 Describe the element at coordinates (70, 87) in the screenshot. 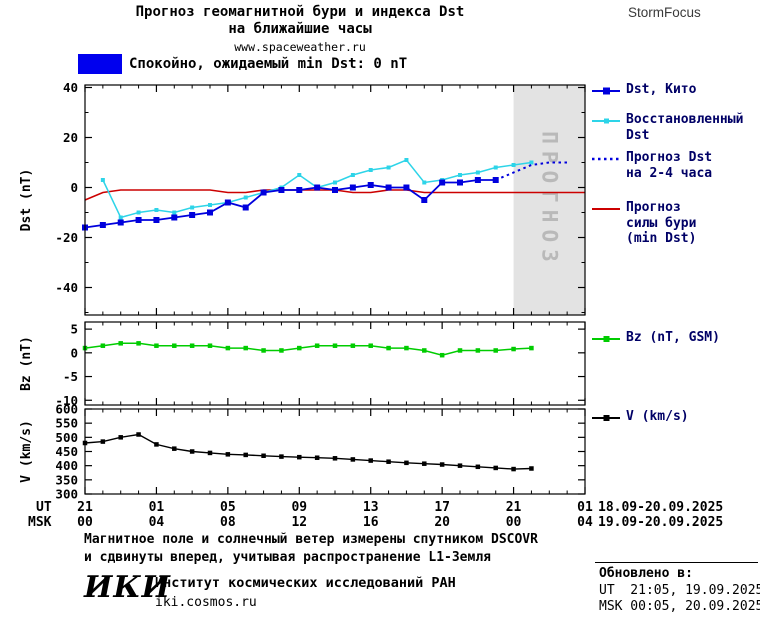

I see `svg-text: 40` at that location.